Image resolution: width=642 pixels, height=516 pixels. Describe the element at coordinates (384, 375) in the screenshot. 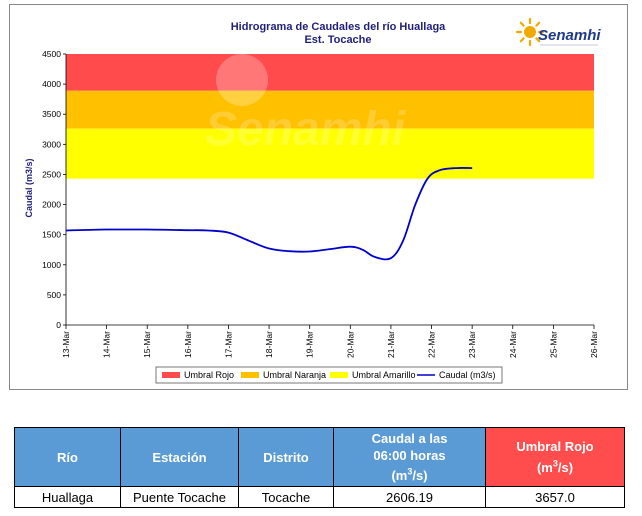

I see `legend-label-yellow: Umbral Amarillo` at that location.